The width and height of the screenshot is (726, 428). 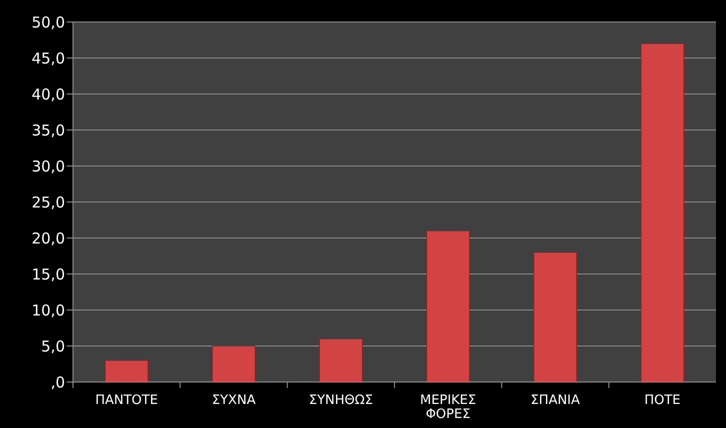 What do you see at coordinates (48, 238) in the screenshot?
I see `y-tick-label: 20,0` at bounding box center [48, 238].